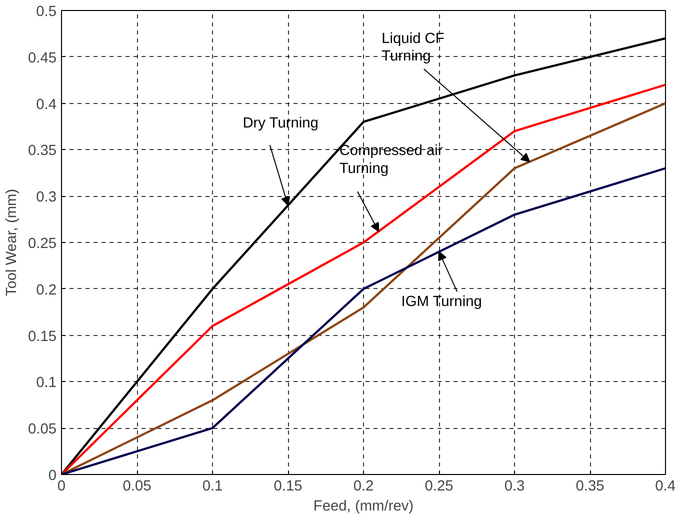 The height and width of the screenshot is (524, 675). What do you see at coordinates (514, 486) in the screenshot?
I see `x-tick-label: 0.3` at bounding box center [514, 486].